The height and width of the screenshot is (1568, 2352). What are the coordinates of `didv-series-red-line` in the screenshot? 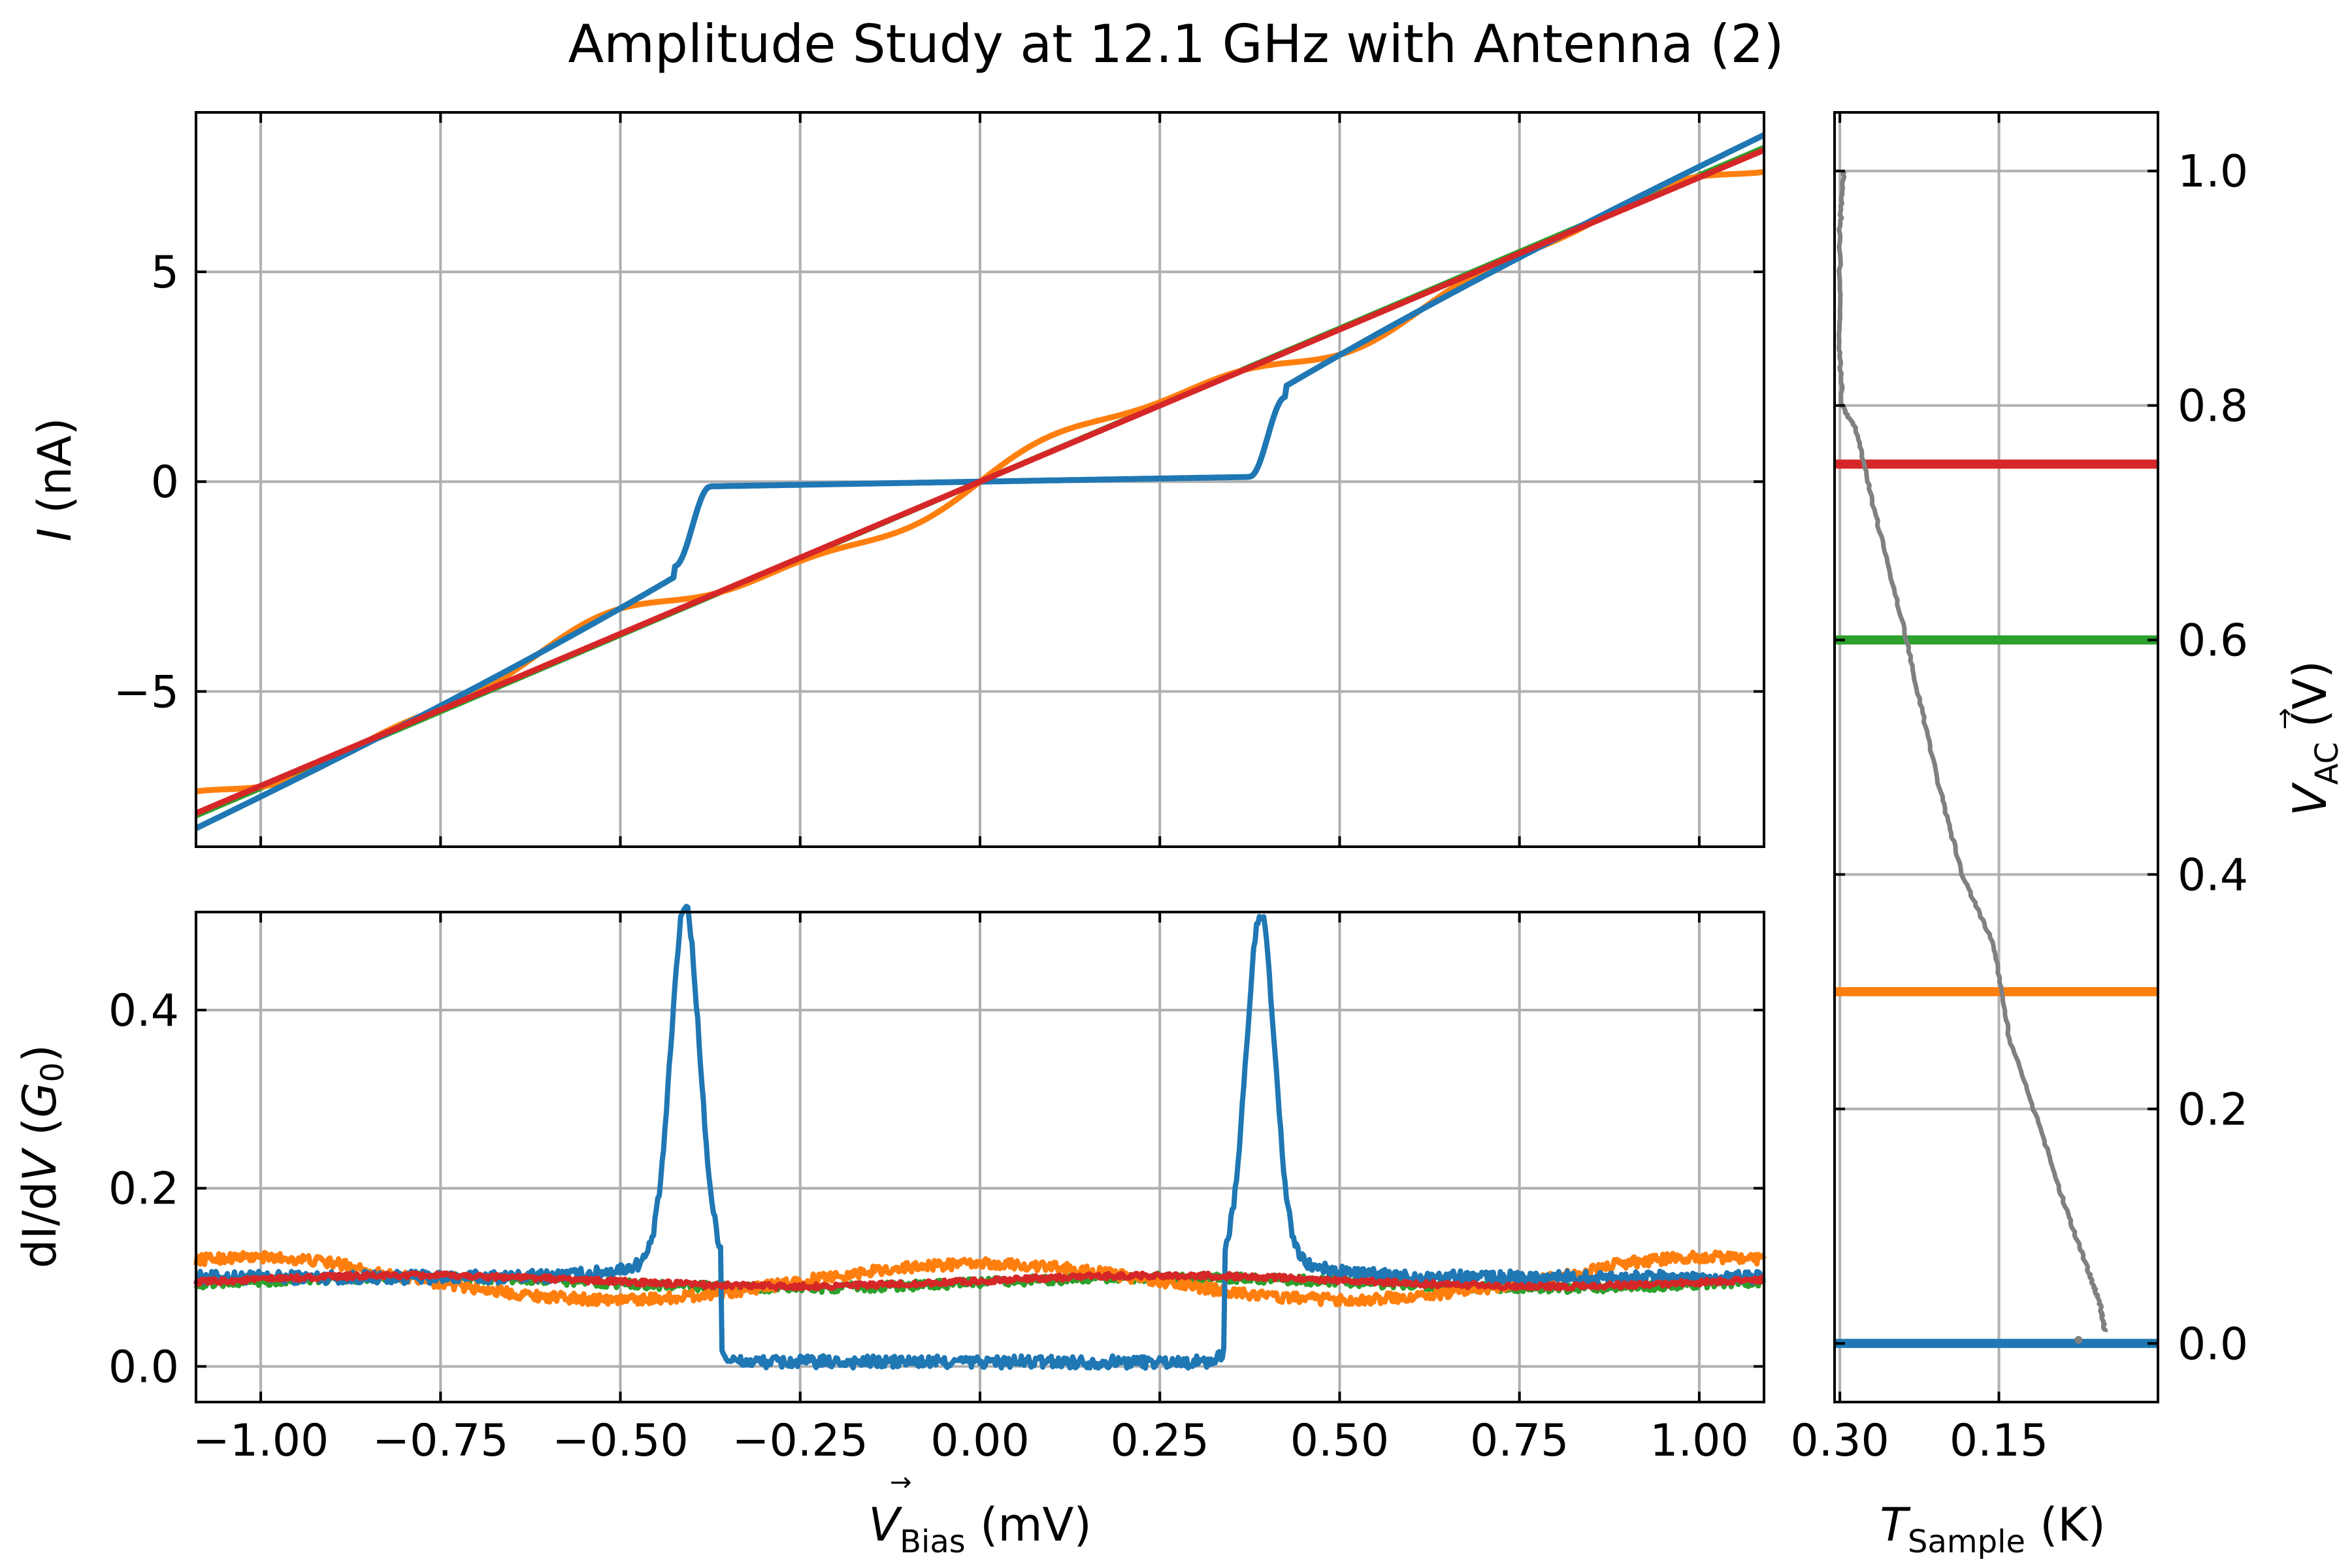 It's located at (979, 1281).